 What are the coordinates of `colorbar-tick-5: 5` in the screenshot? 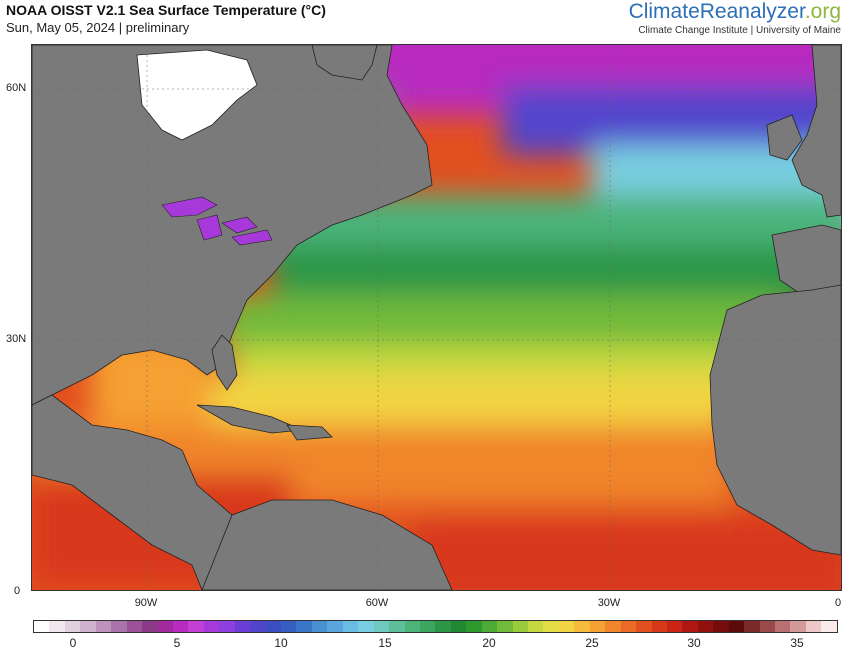 It's located at (177, 643).